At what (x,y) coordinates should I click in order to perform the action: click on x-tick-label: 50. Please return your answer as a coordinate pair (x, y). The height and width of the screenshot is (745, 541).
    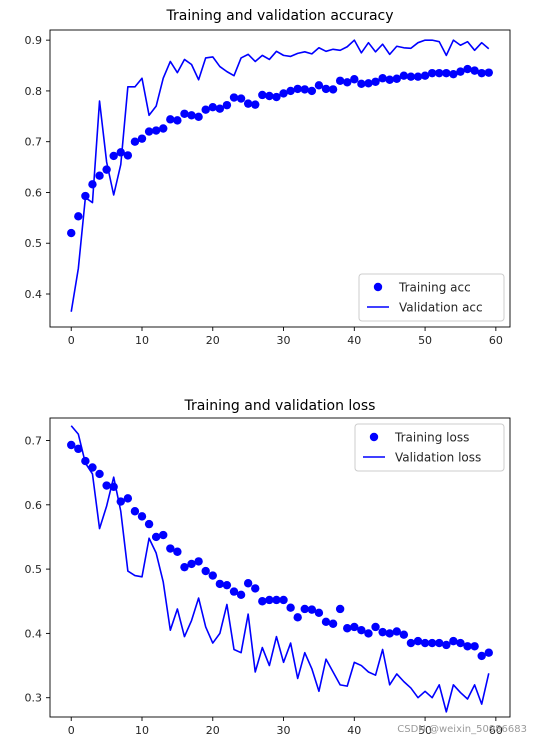
    Looking at the image, I should click on (425, 730).